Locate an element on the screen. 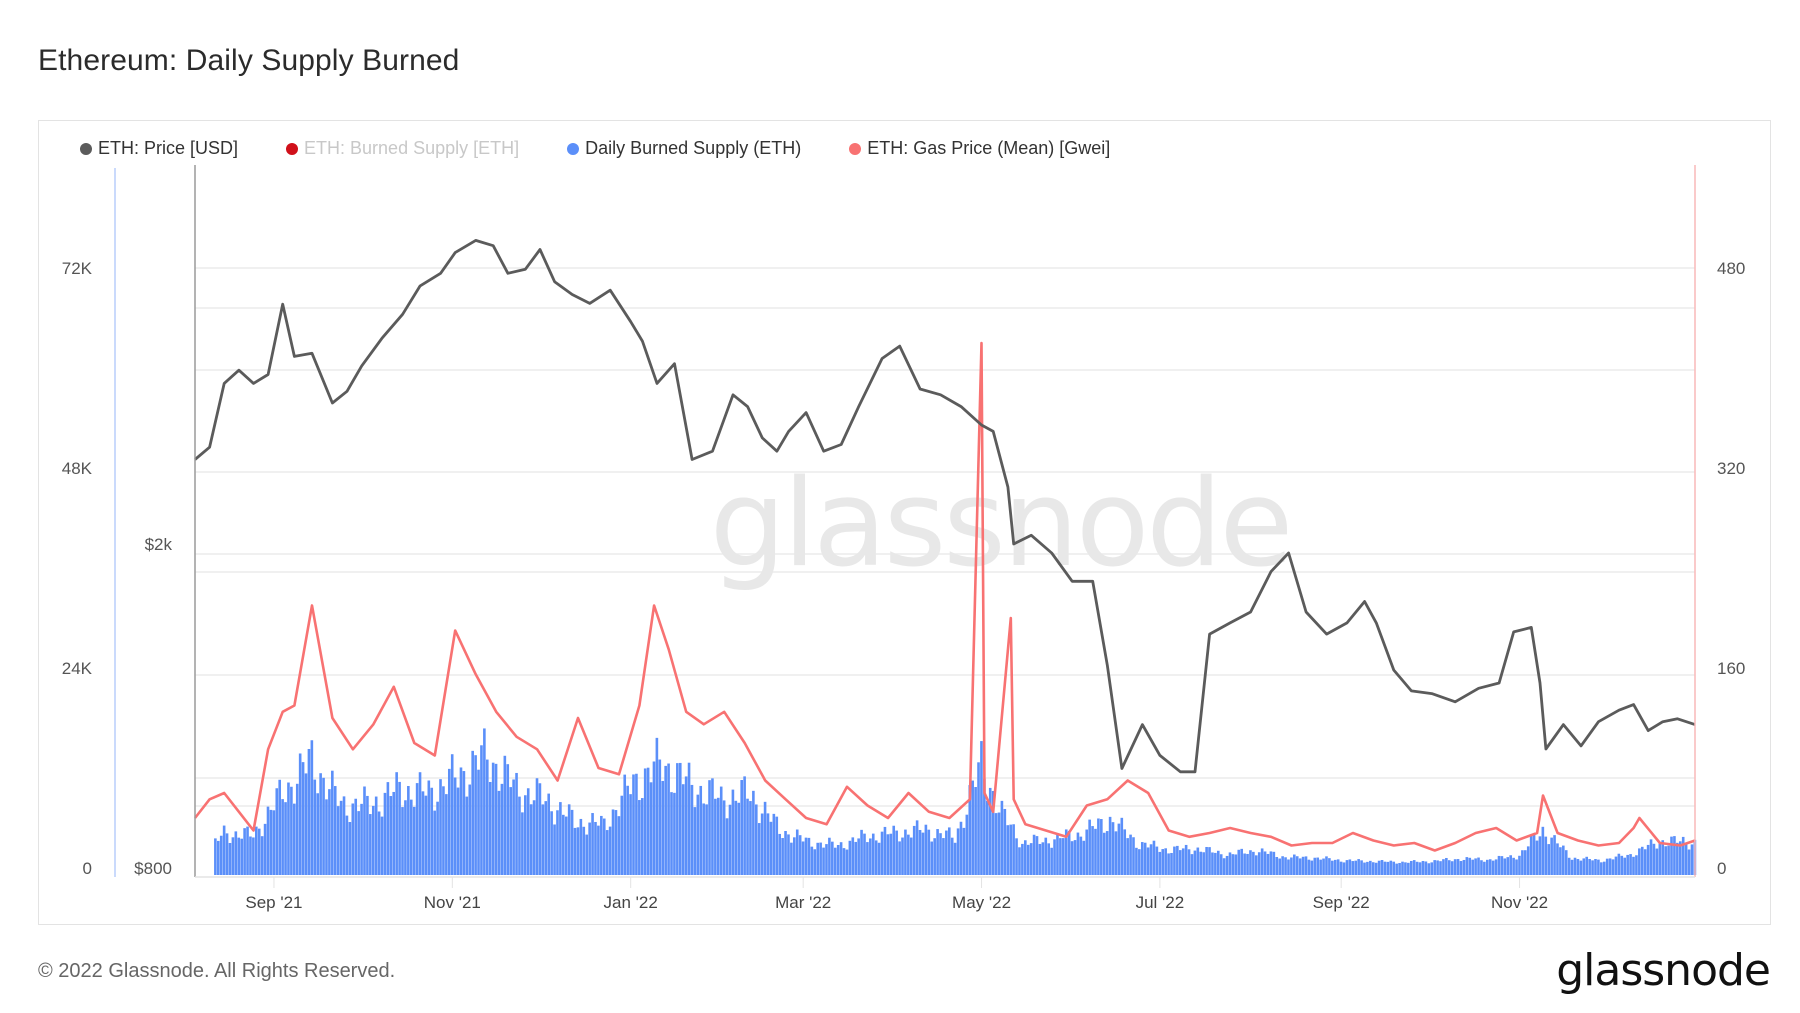  page-title: Ethereum: Daily Supply Burned is located at coordinates (249, 60).